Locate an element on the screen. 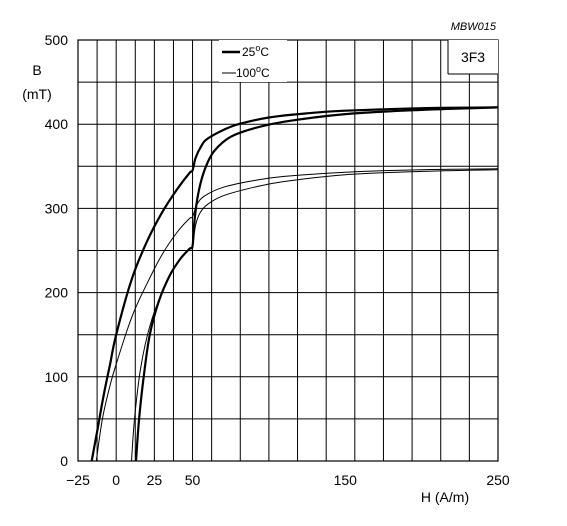  y-tick-label: 500 is located at coordinates (57, 40).